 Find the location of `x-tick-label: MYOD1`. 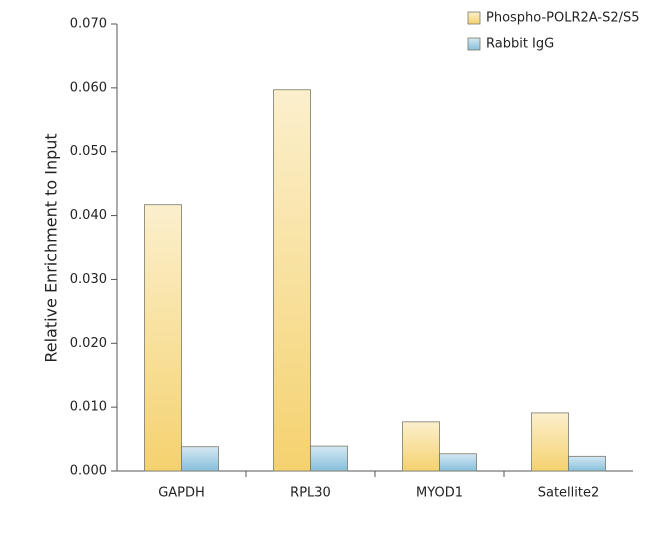

x-tick-label: MYOD1 is located at coordinates (439, 493).